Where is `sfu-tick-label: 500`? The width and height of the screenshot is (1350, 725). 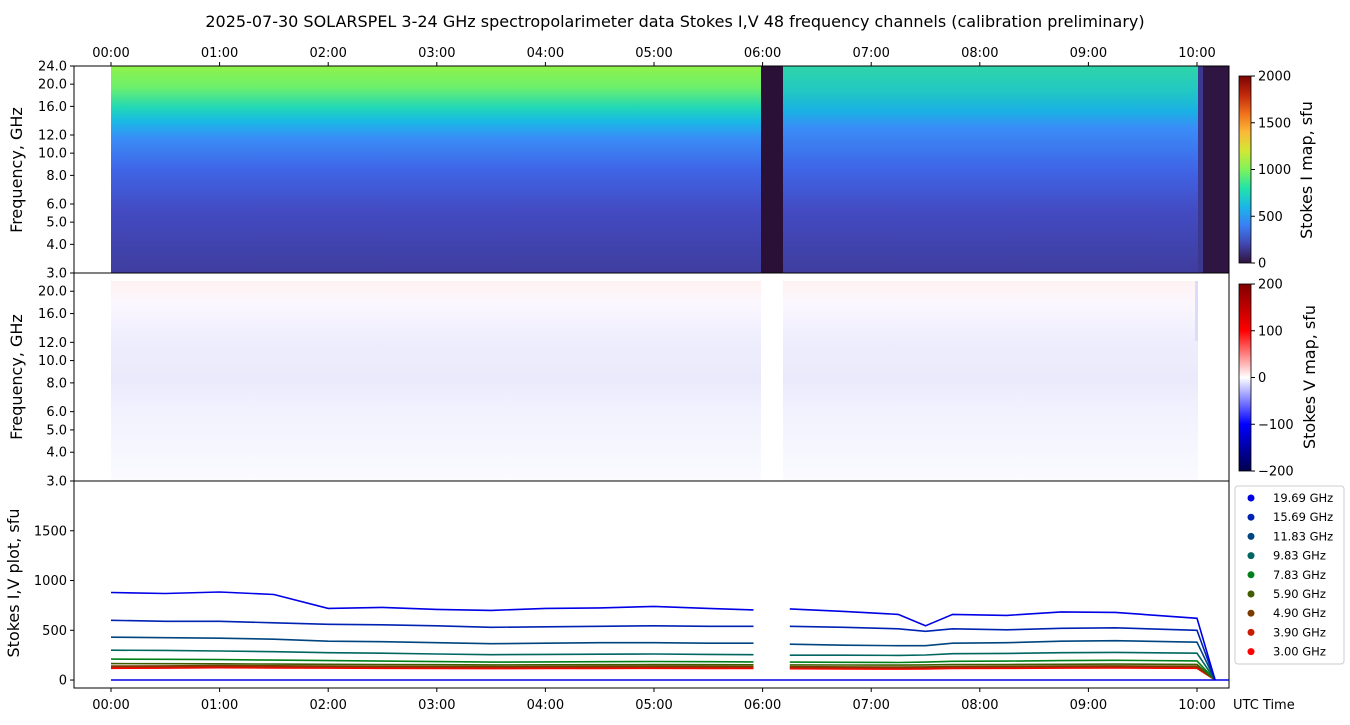
sfu-tick-label: 500 is located at coordinates (54, 631).